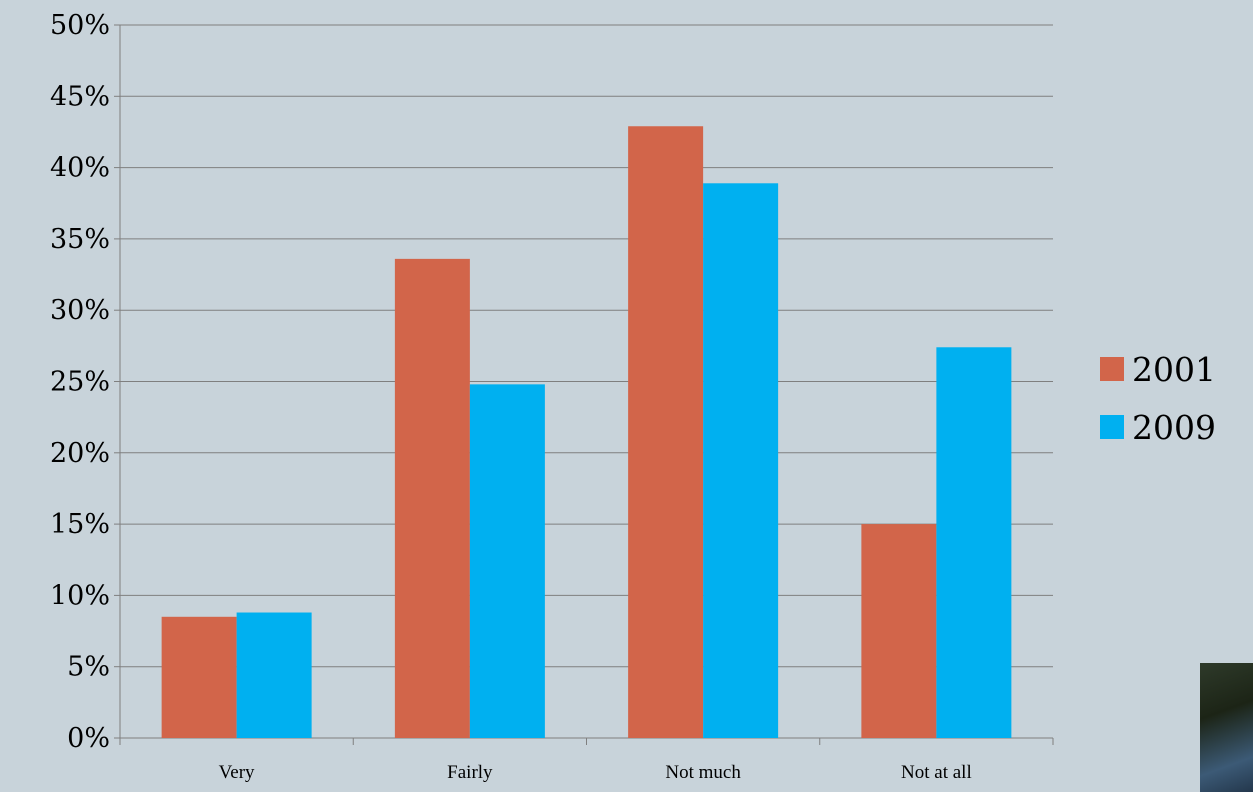  I want to click on legend-label-2009: 2009, so click(1174, 427).